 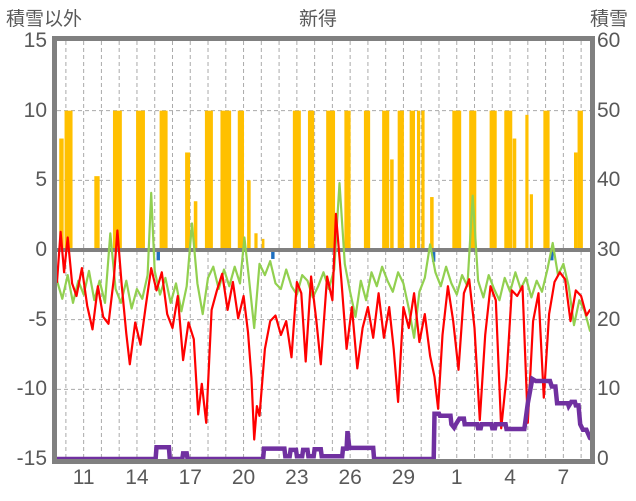 What do you see at coordinates (456, 477) in the screenshot?
I see `x-axis-tick: 1` at bounding box center [456, 477].